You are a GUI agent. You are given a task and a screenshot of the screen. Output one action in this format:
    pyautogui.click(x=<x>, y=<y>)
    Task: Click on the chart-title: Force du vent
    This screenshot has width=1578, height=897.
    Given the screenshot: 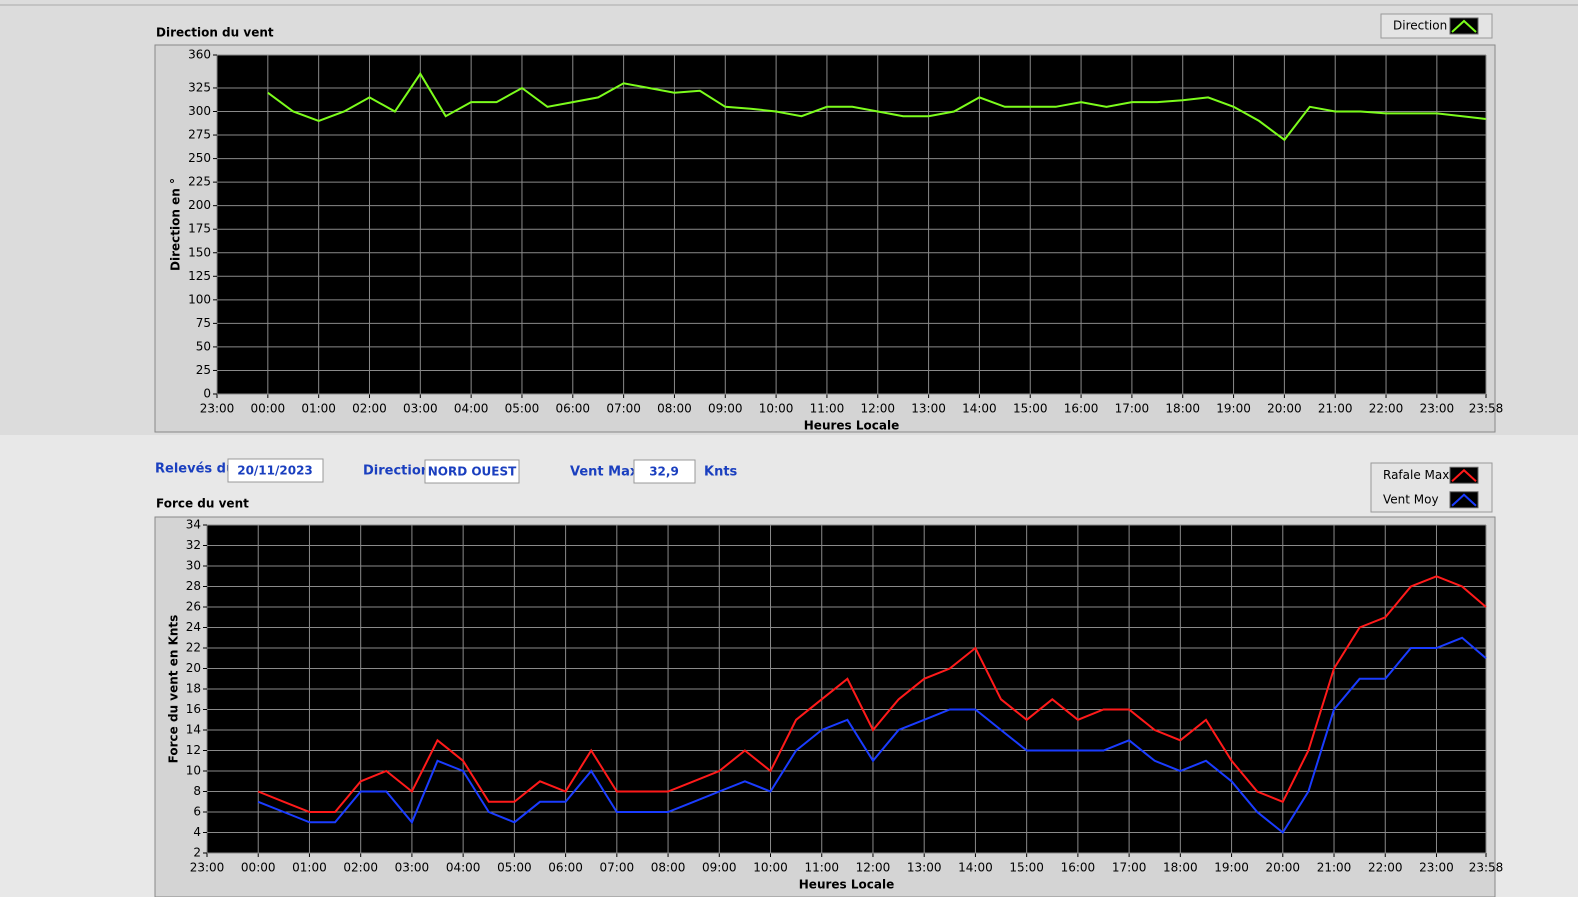 What is the action you would take?
    pyautogui.click(x=202, y=504)
    